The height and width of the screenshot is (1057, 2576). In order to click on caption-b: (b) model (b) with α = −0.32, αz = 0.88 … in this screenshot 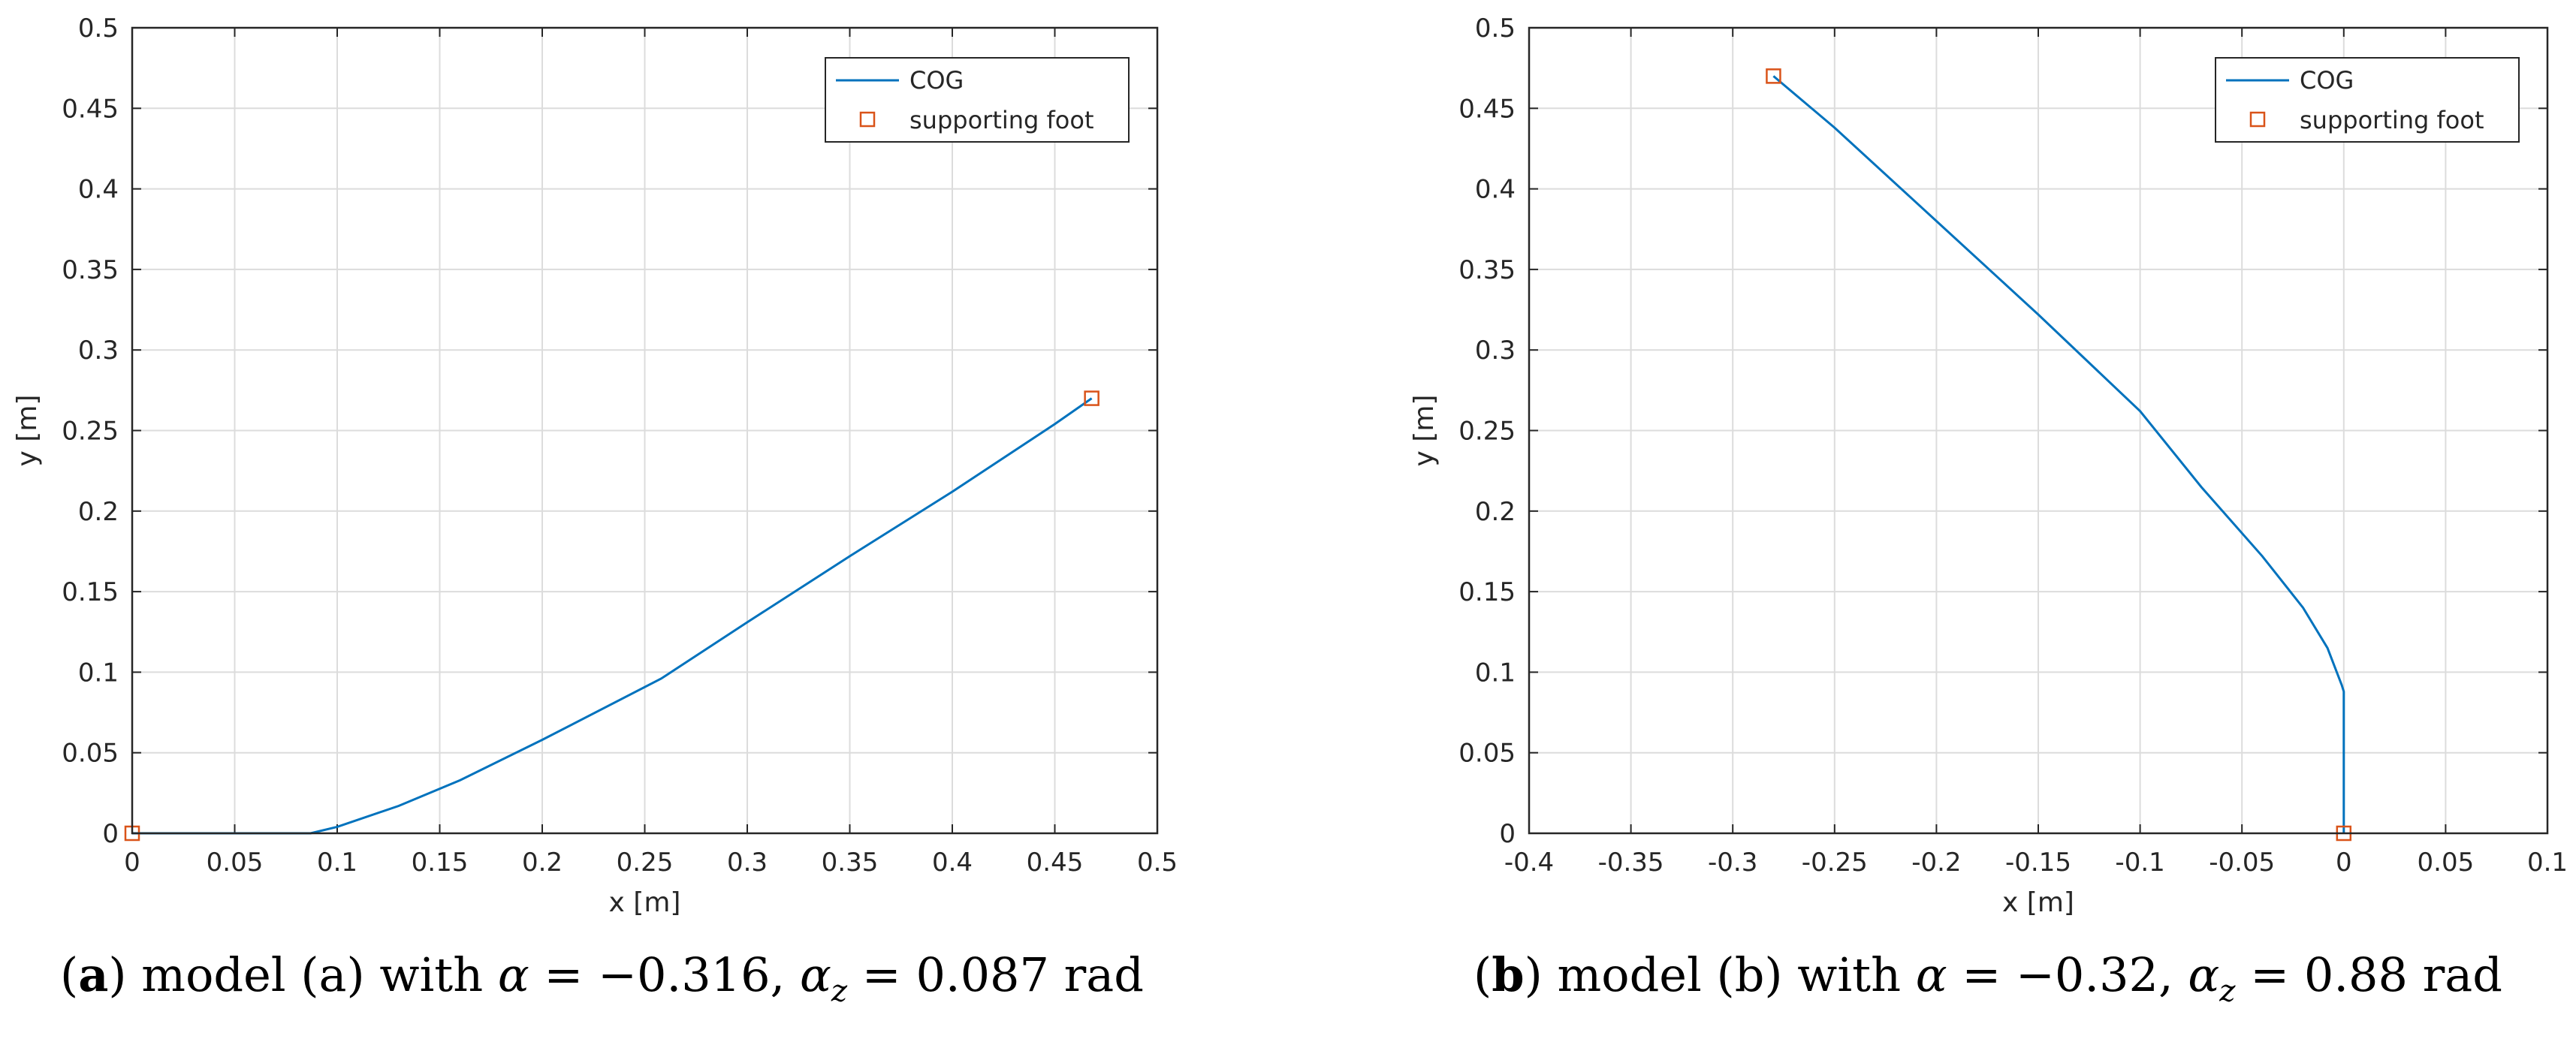, I will do `click(1988, 978)`.